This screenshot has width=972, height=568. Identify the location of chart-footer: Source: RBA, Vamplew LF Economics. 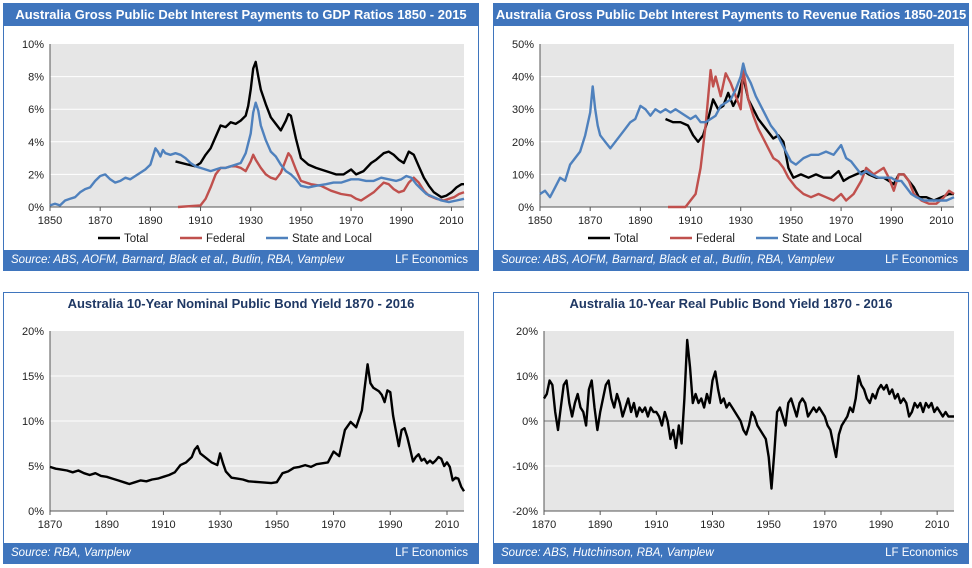
(241, 553).